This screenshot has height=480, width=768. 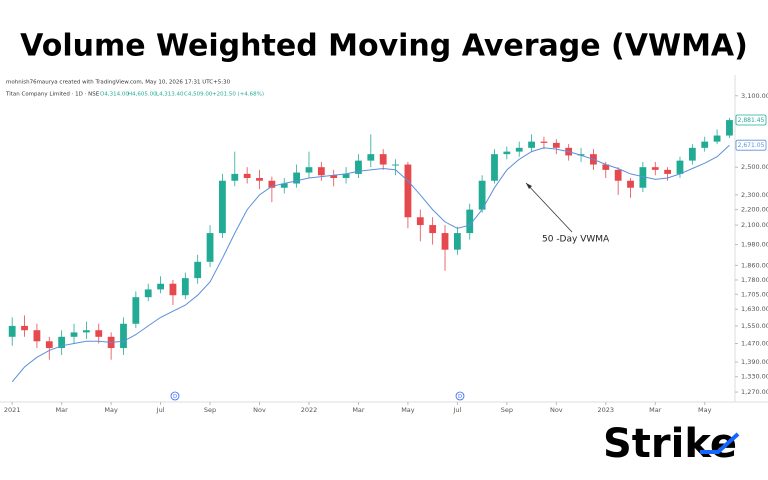 What do you see at coordinates (52, 95) in the screenshot?
I see `symbol: Titan Company Limited · 1D · NSE` at bounding box center [52, 95].